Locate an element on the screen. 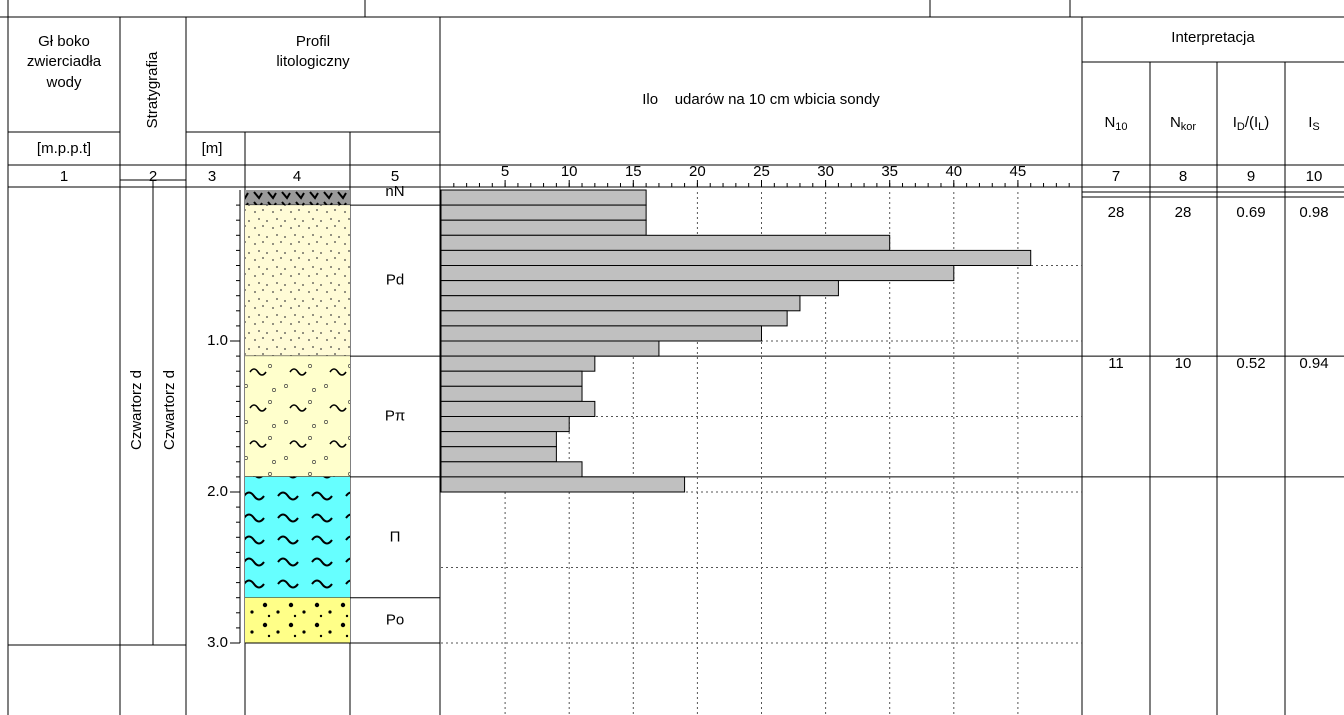 The width and height of the screenshot is (1344, 715). header: wody is located at coordinates (63, 82).